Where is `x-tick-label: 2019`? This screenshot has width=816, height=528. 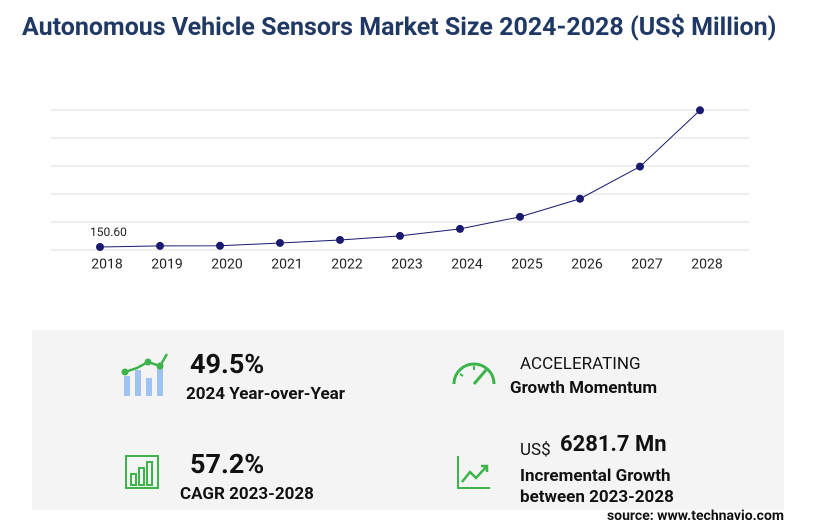 x-tick-label: 2019 is located at coordinates (166, 265).